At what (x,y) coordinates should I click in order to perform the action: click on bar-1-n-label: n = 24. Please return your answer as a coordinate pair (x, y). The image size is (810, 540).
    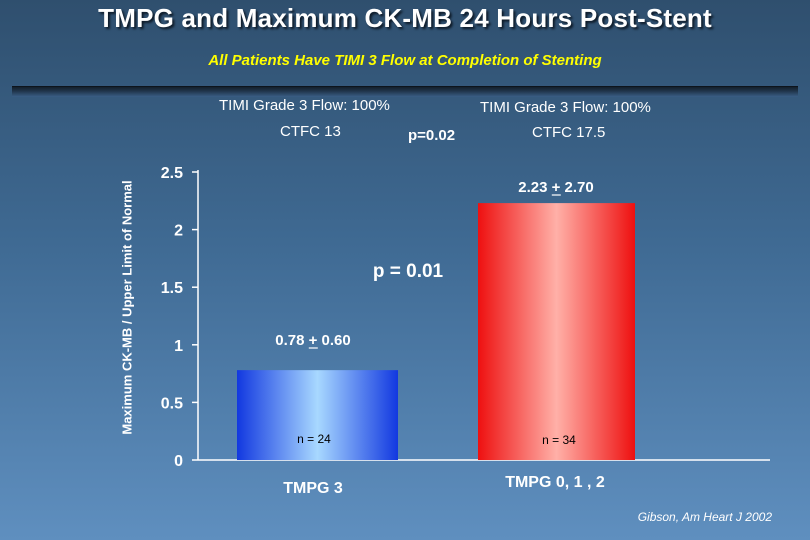
    Looking at the image, I should click on (314, 439).